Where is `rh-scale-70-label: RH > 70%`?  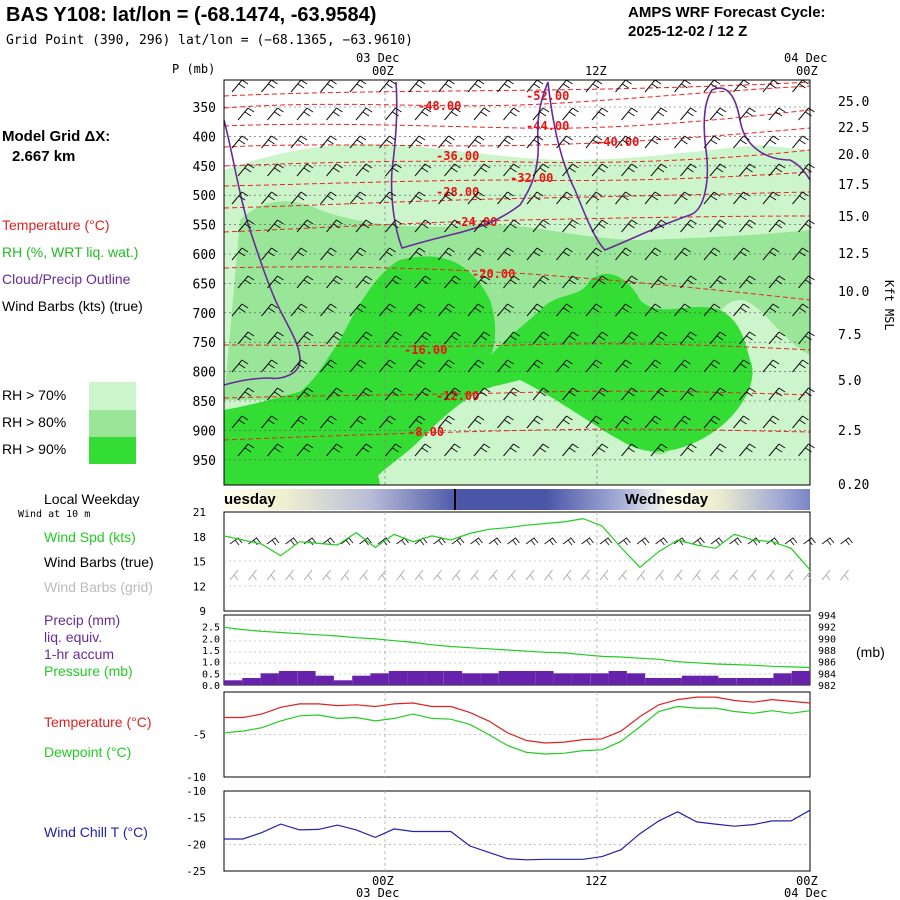 rh-scale-70-label: RH > 70% is located at coordinates (34, 395).